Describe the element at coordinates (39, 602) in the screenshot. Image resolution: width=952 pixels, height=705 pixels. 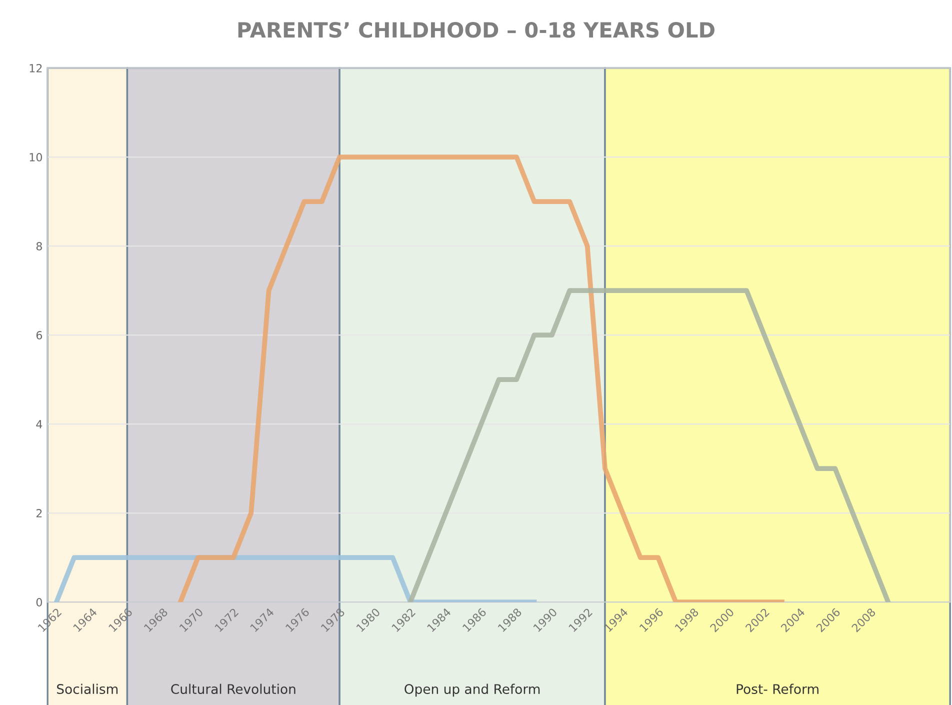
I see `y-tick-label: 0` at that location.